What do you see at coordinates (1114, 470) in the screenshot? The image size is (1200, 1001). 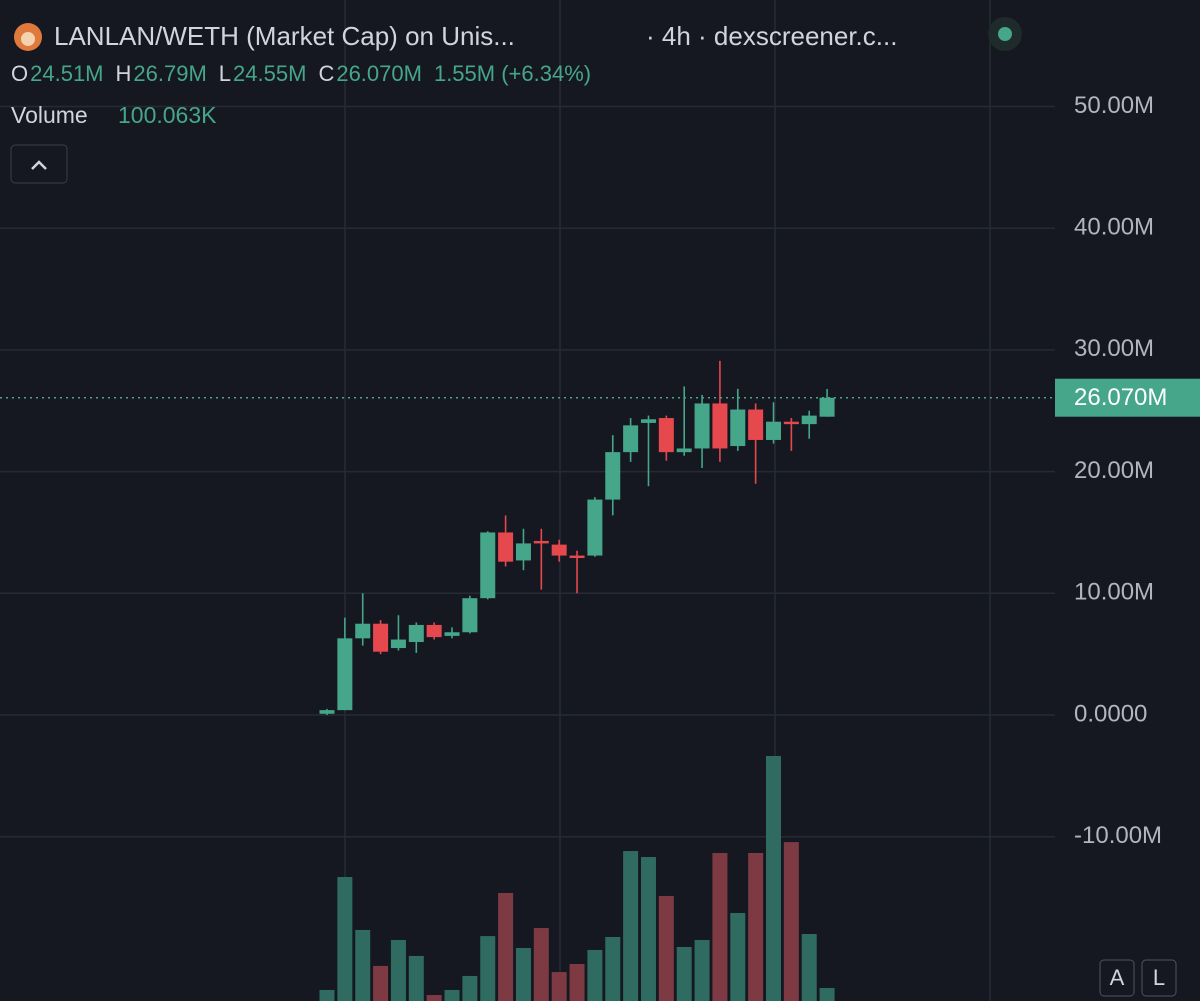 I see `y-tick-label: 20.00M` at bounding box center [1114, 470].